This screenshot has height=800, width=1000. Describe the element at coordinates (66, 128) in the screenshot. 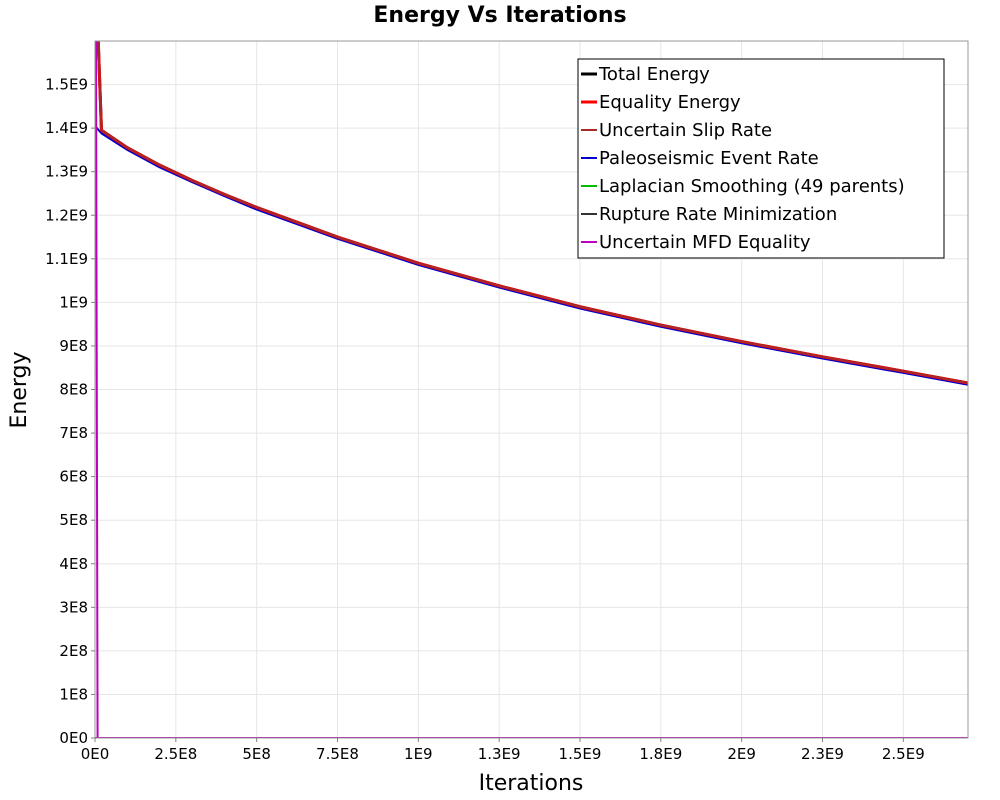

I see `y-tick-label: 1.4E9` at that location.